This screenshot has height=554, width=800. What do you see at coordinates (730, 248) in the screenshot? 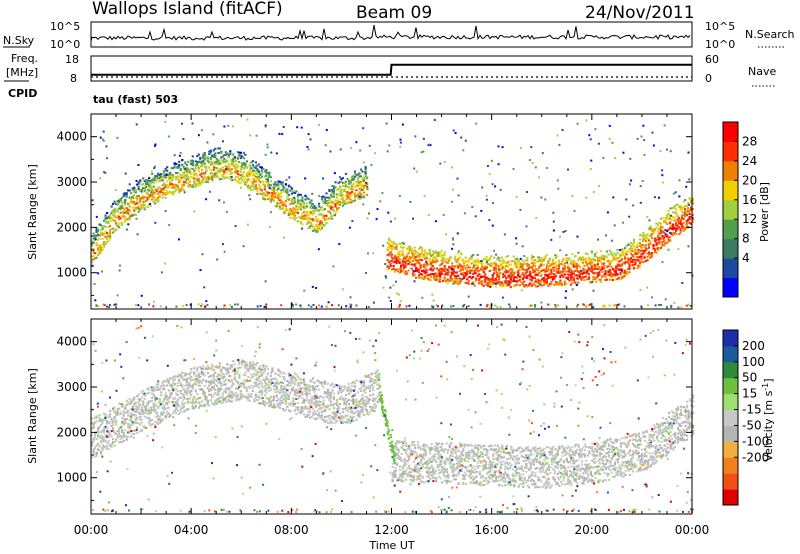
I see `colorbar-swatch` at bounding box center [730, 248].